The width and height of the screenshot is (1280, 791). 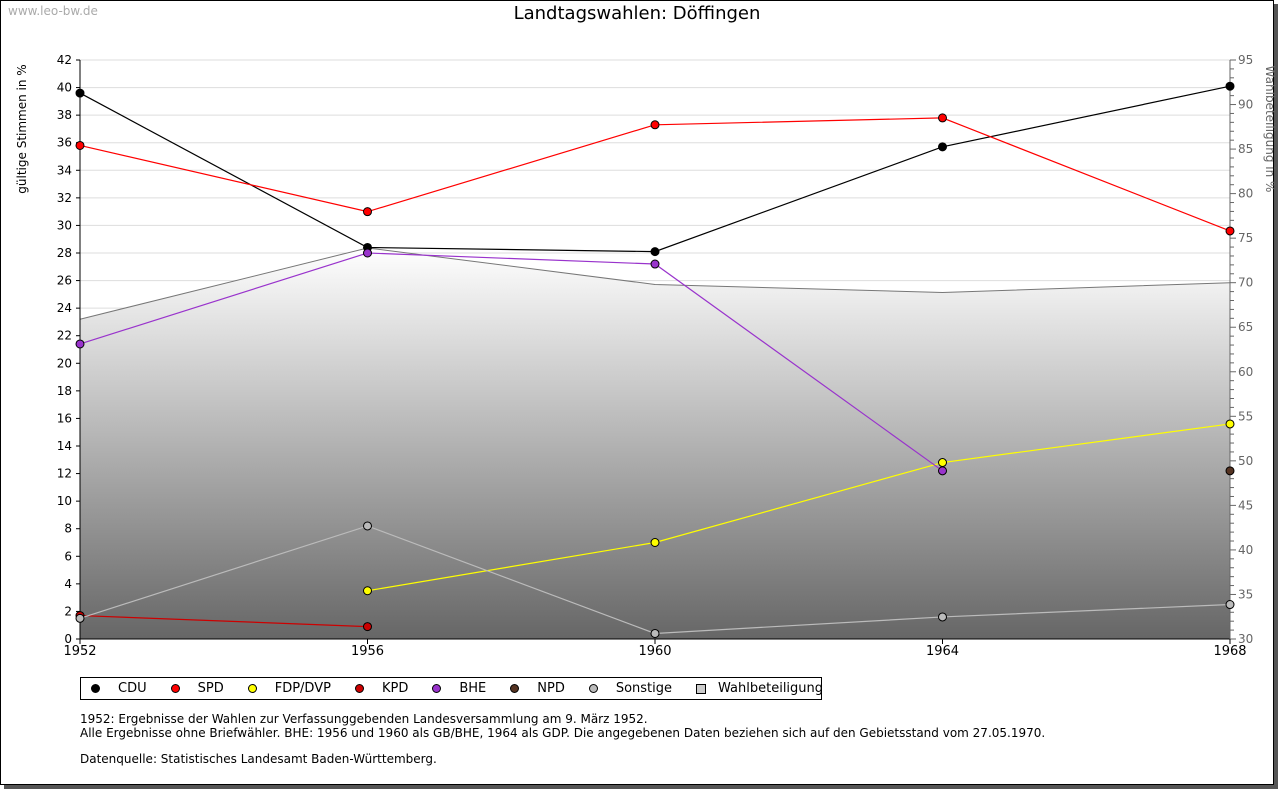 What do you see at coordinates (473, 688) in the screenshot?
I see `legend-label: BHE` at bounding box center [473, 688].